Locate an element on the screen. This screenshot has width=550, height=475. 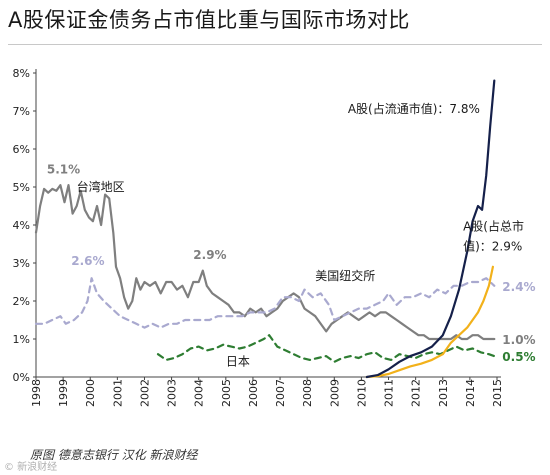
y-tick-label: 5% is located at coordinates (21, 187).